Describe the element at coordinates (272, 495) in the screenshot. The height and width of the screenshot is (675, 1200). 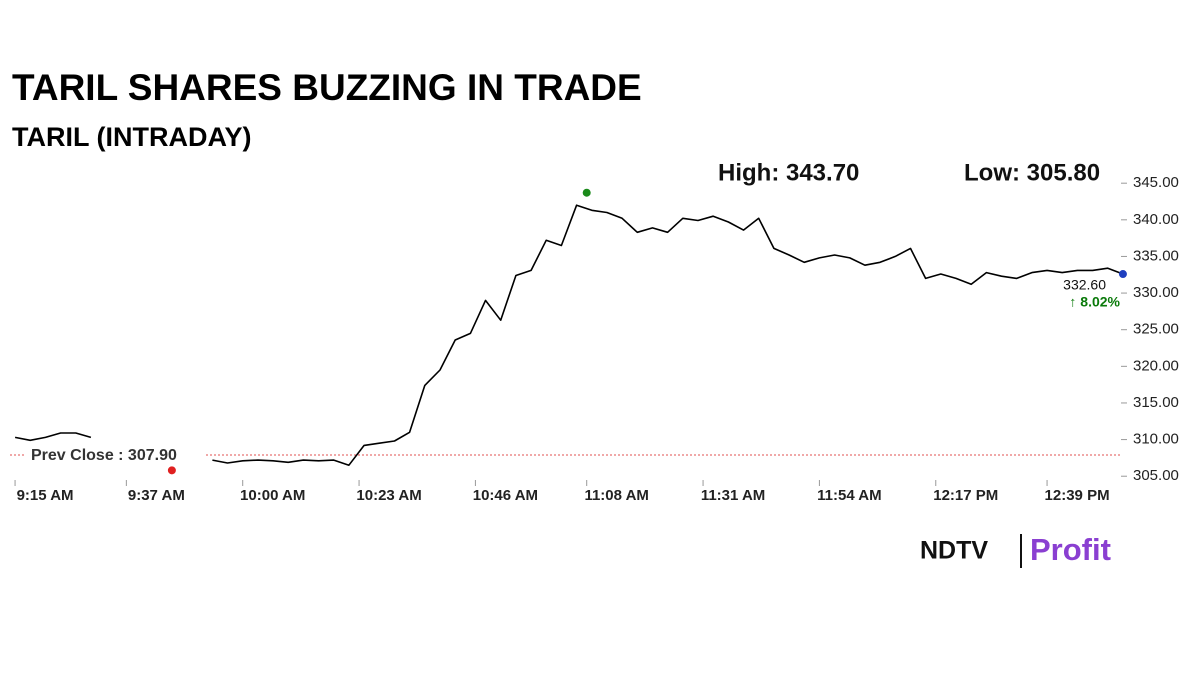
I see `x-tick-label: 10:00 AM` at that location.